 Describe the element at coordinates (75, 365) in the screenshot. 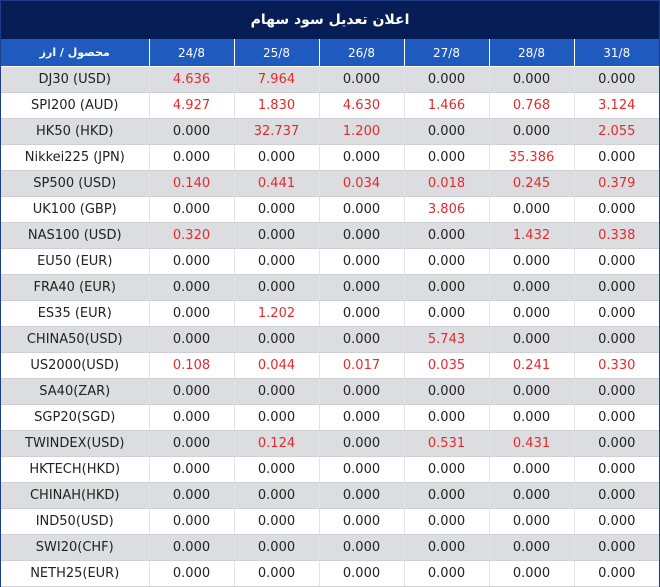

I see `instrument-cell: US2000(USD)` at that location.